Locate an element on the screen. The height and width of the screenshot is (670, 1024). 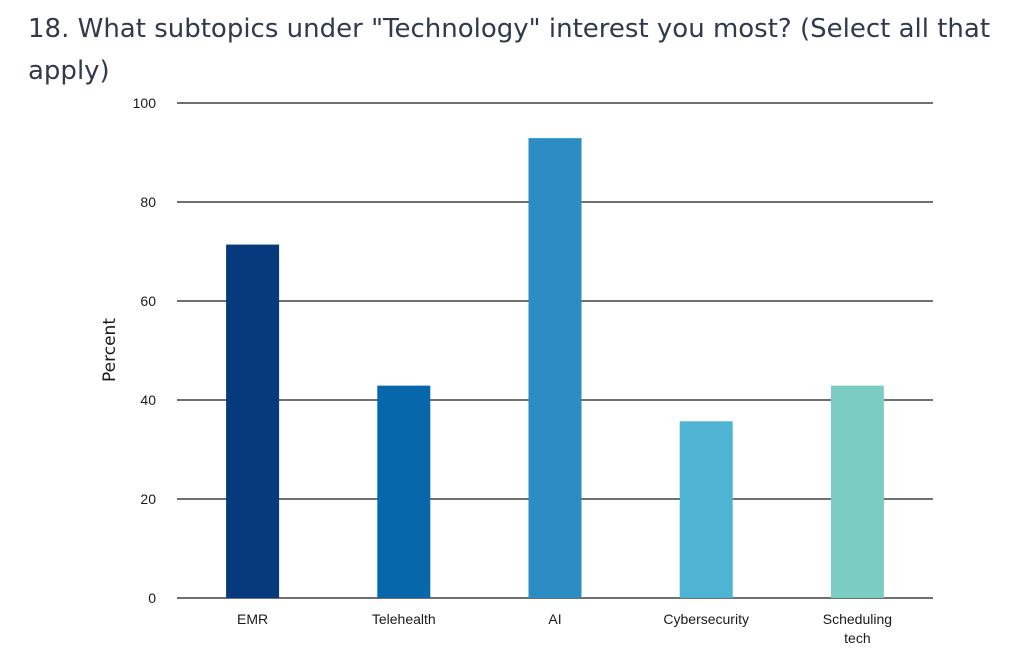
y-tick-label: 80 is located at coordinates (148, 202).